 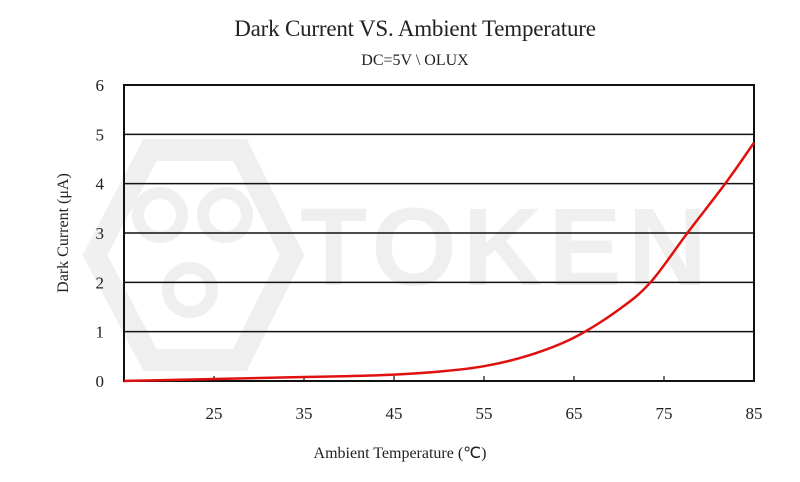 What do you see at coordinates (574, 413) in the screenshot?
I see `x-tick-label: 65` at bounding box center [574, 413].